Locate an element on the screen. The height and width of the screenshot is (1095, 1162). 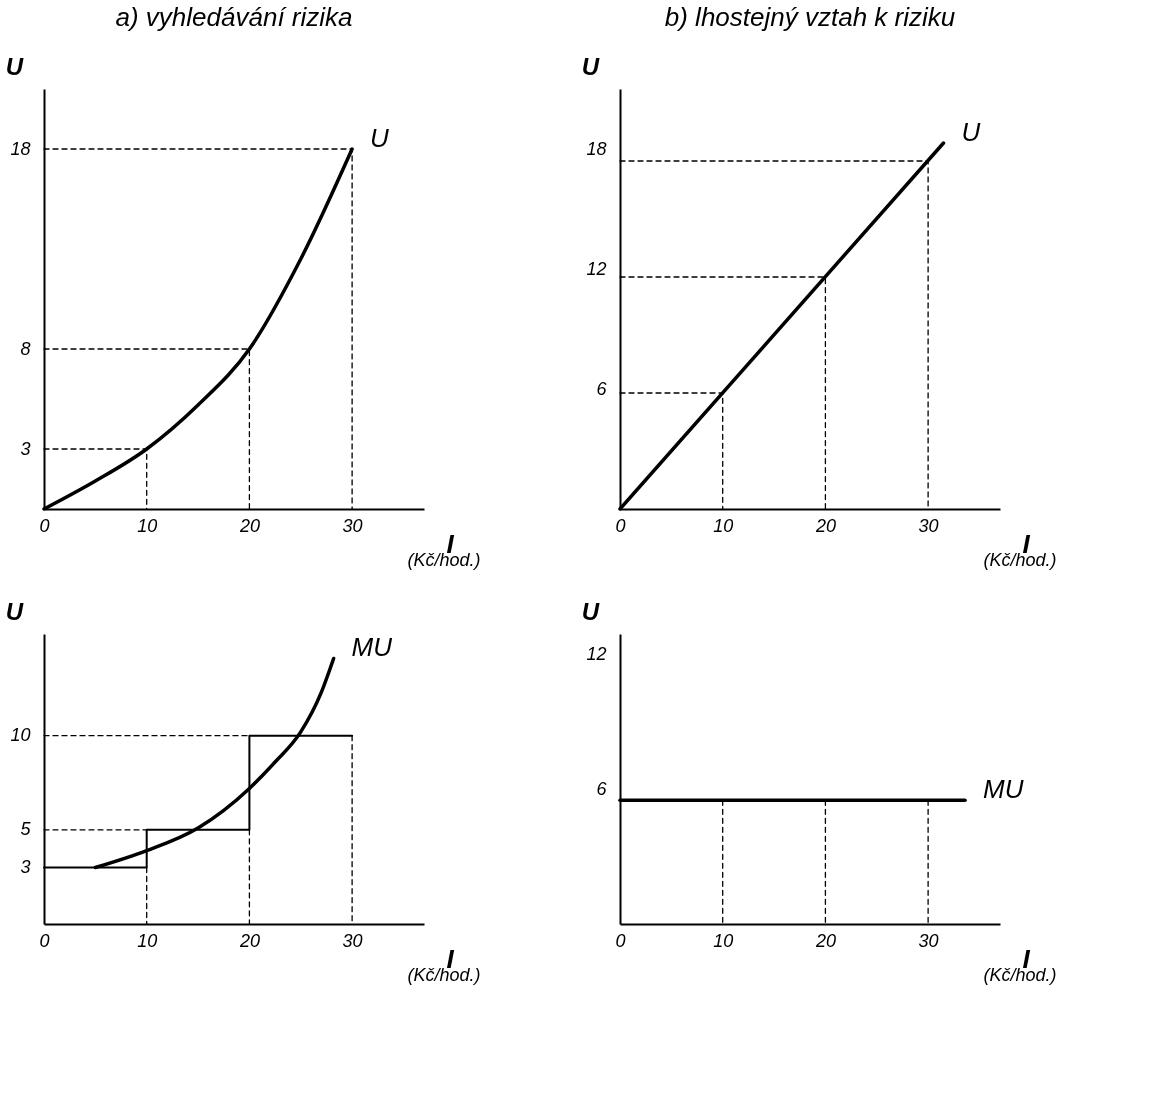
y-tick-label: 5 is located at coordinates (26, 829).